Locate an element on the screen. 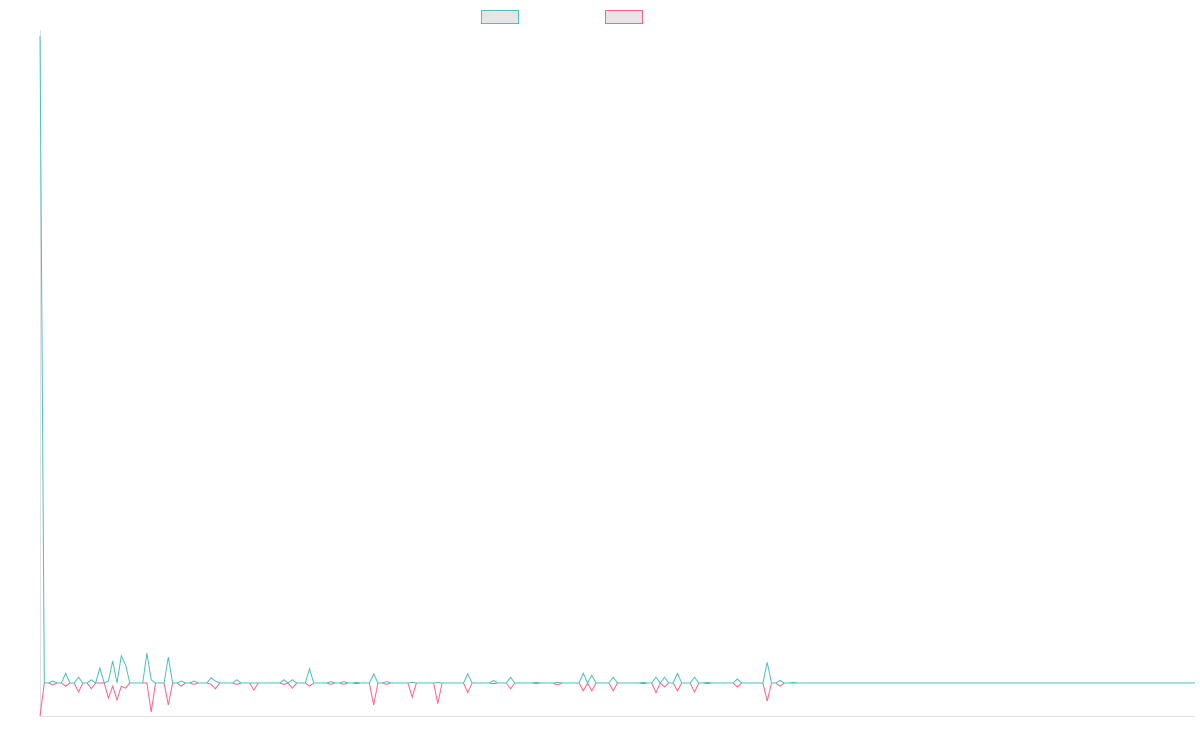 Image resolution: width=1200 pixels, height=750 pixels. legend-swatch-series-b is located at coordinates (624, 17).